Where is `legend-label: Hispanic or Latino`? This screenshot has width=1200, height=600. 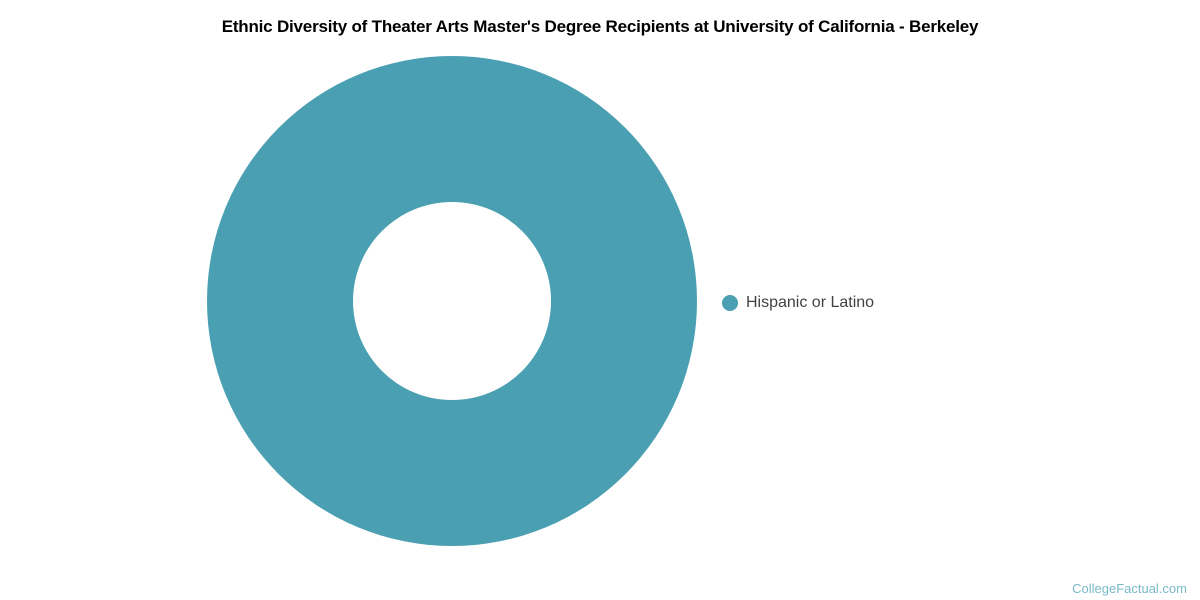
legend-label: Hispanic or Latino is located at coordinates (810, 302).